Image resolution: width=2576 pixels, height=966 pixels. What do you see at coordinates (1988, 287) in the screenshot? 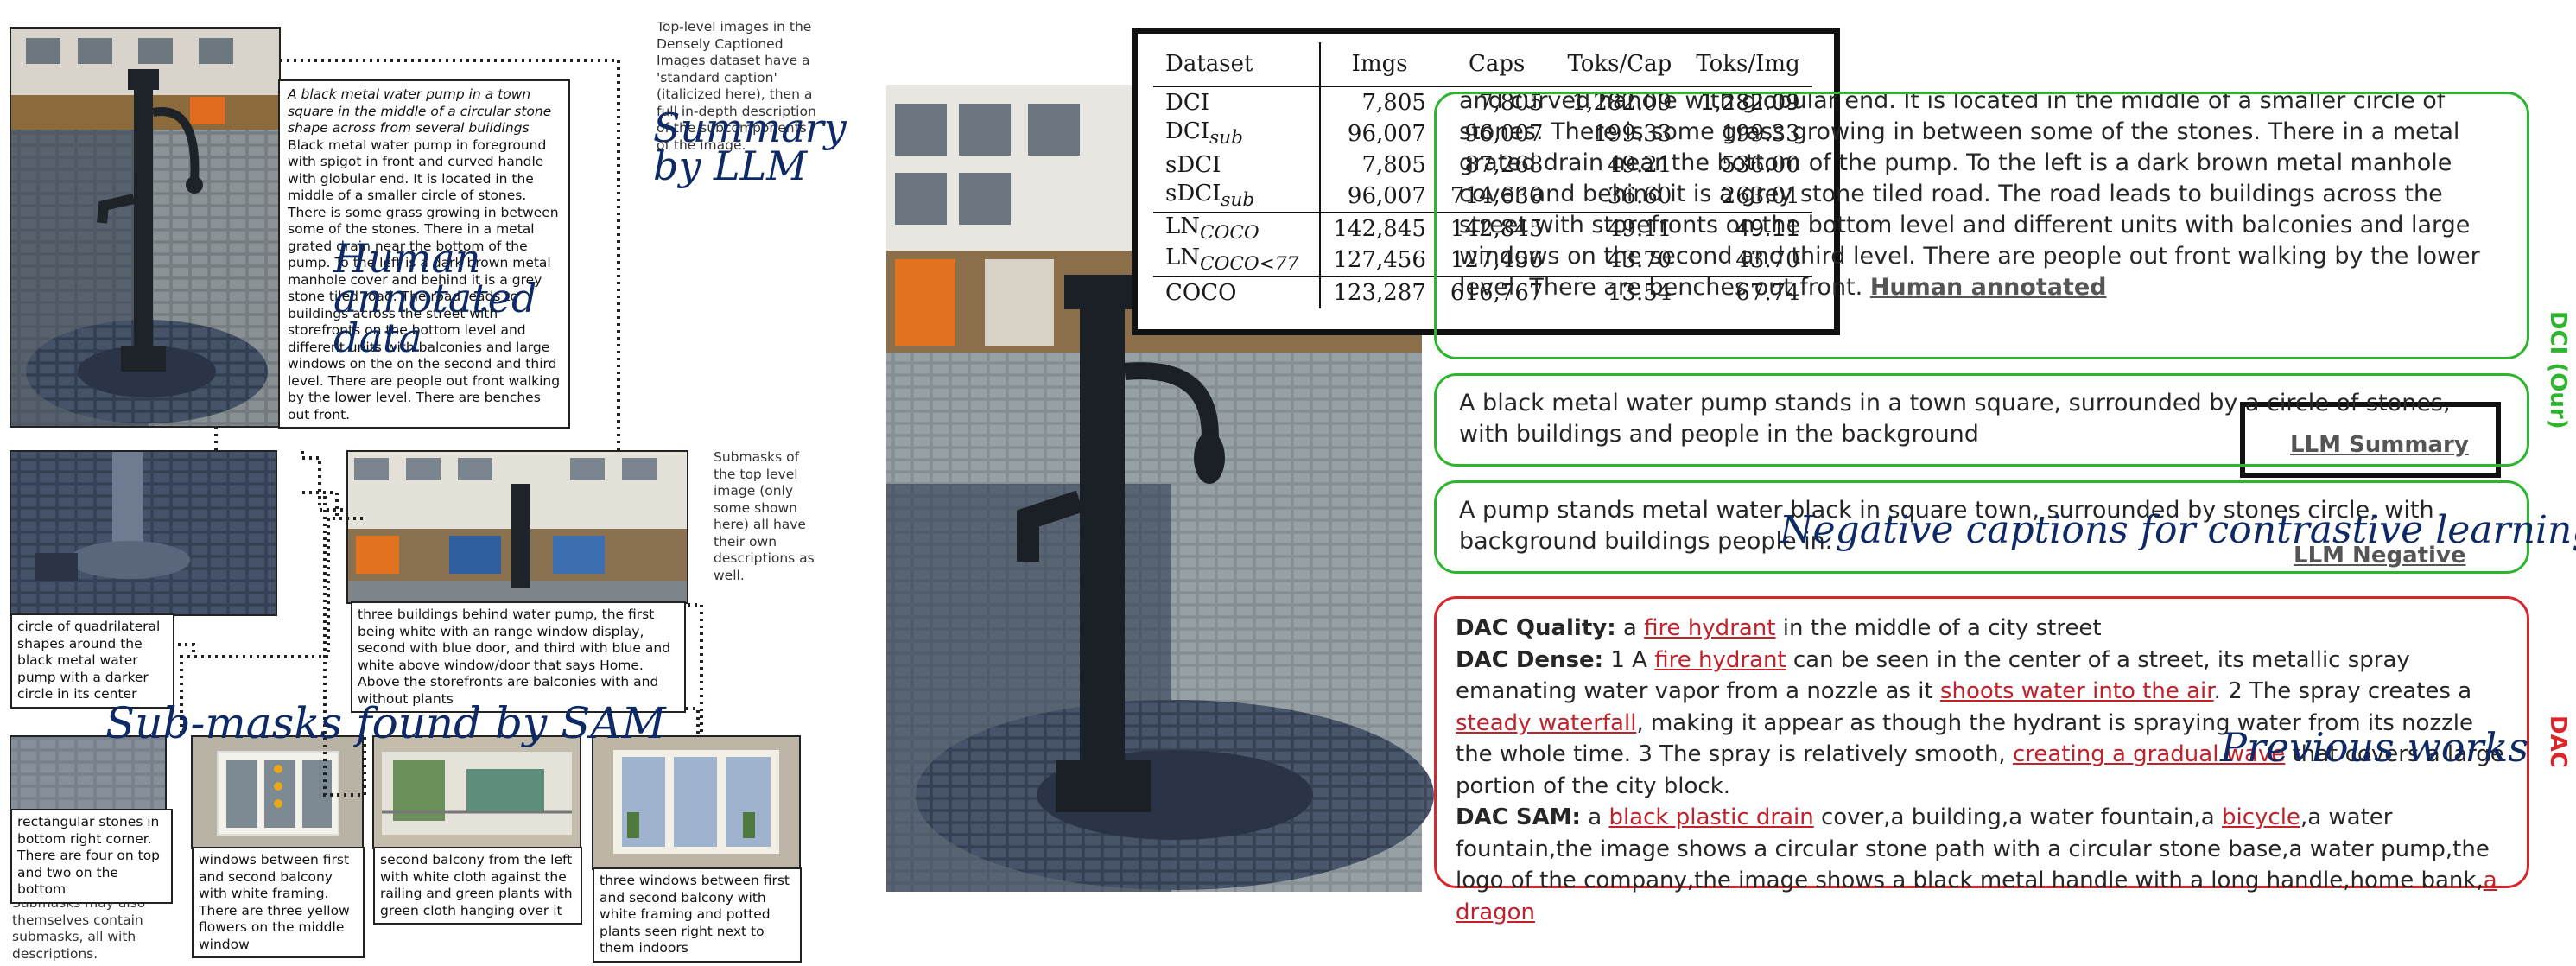
I see `human-annotated-tag: Human annotated` at bounding box center [1988, 287].